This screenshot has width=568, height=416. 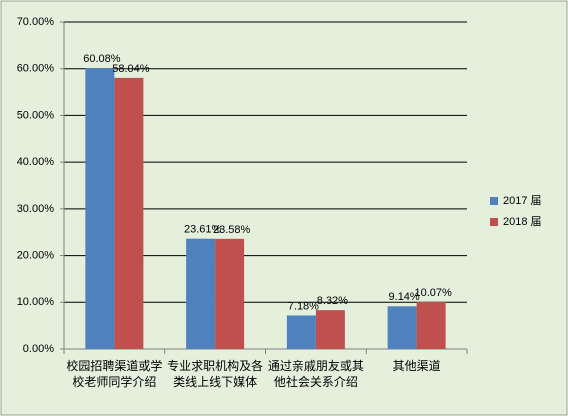 I want to click on x-tick-label: 通过亲戚朋友或其他社会关系介绍, so click(x=315, y=374).